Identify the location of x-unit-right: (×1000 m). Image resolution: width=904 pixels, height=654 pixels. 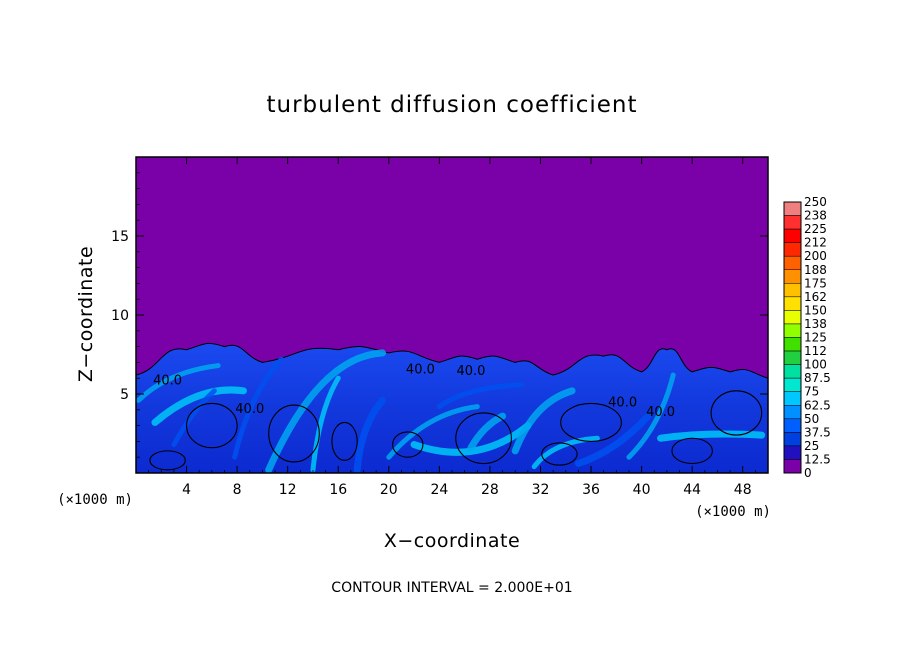
(733, 512).